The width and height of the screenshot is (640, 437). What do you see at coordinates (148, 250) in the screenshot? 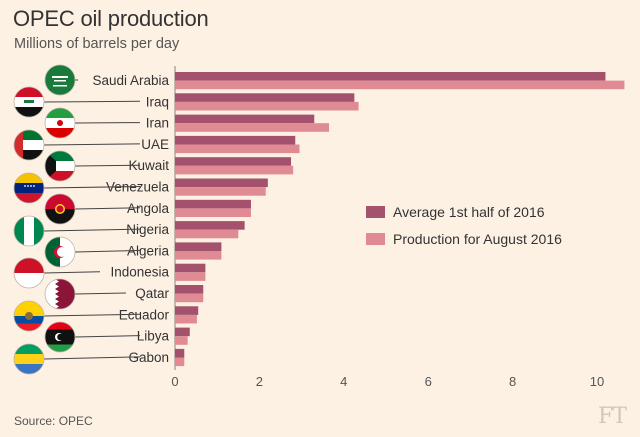
I see `category-label: Algeria` at bounding box center [148, 250].